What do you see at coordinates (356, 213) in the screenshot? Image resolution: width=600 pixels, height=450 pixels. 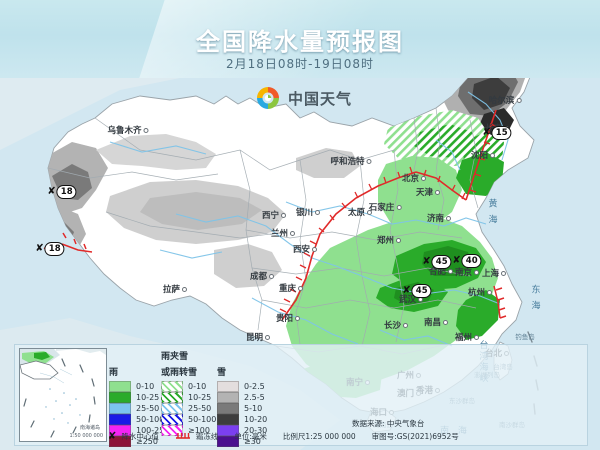 I see `city-name: 太原` at bounding box center [356, 213].